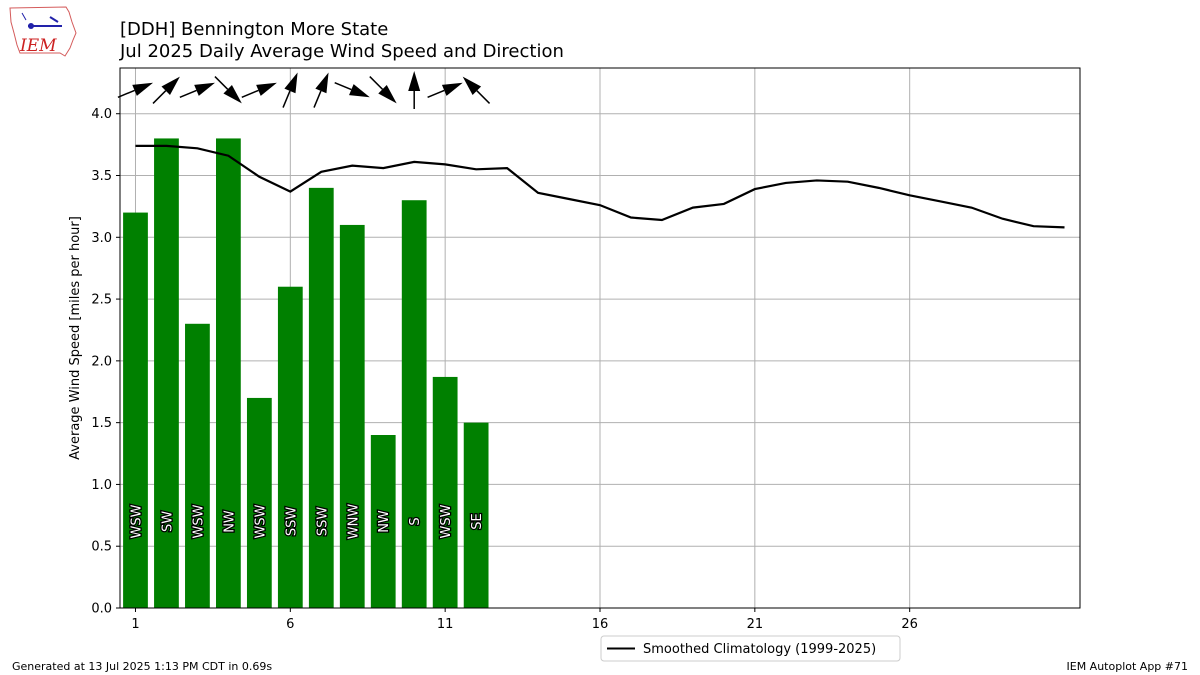 The height and width of the screenshot is (675, 1200). I want to click on direction-label: S, so click(415, 521).